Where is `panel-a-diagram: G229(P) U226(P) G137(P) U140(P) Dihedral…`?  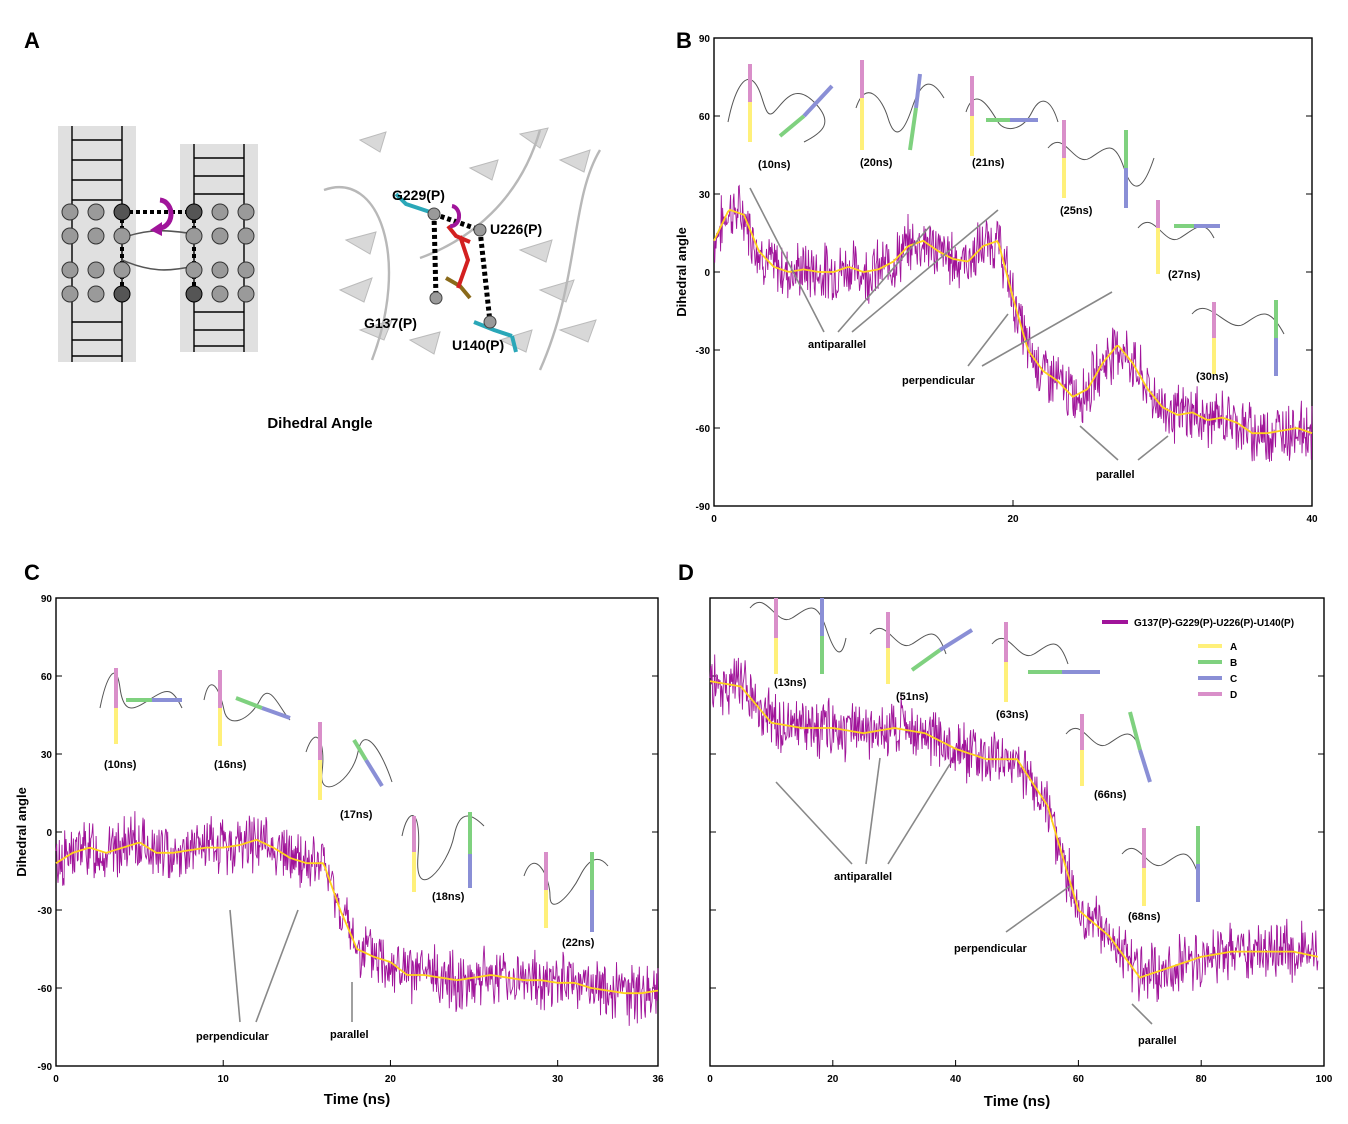 panel-a-diagram: G229(P) U226(P) G137(P) U140(P) Dihedral… is located at coordinates (331, 278).